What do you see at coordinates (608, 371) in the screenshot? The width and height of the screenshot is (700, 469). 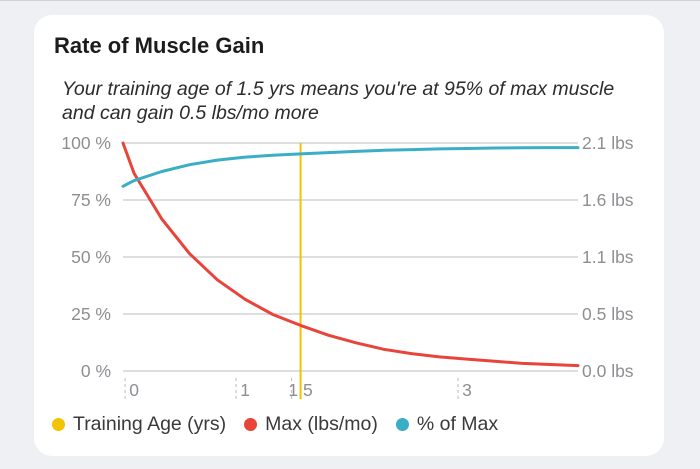 I see `y-right-tick-label: 0.0 lbs` at bounding box center [608, 371].